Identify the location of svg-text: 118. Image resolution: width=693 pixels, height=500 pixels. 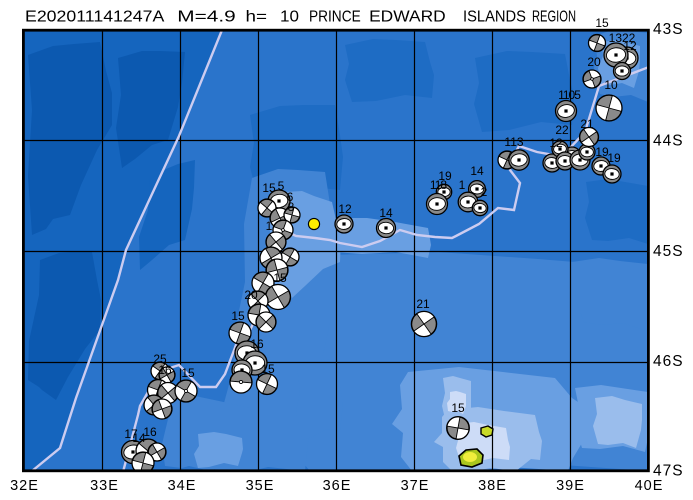
(438, 185).